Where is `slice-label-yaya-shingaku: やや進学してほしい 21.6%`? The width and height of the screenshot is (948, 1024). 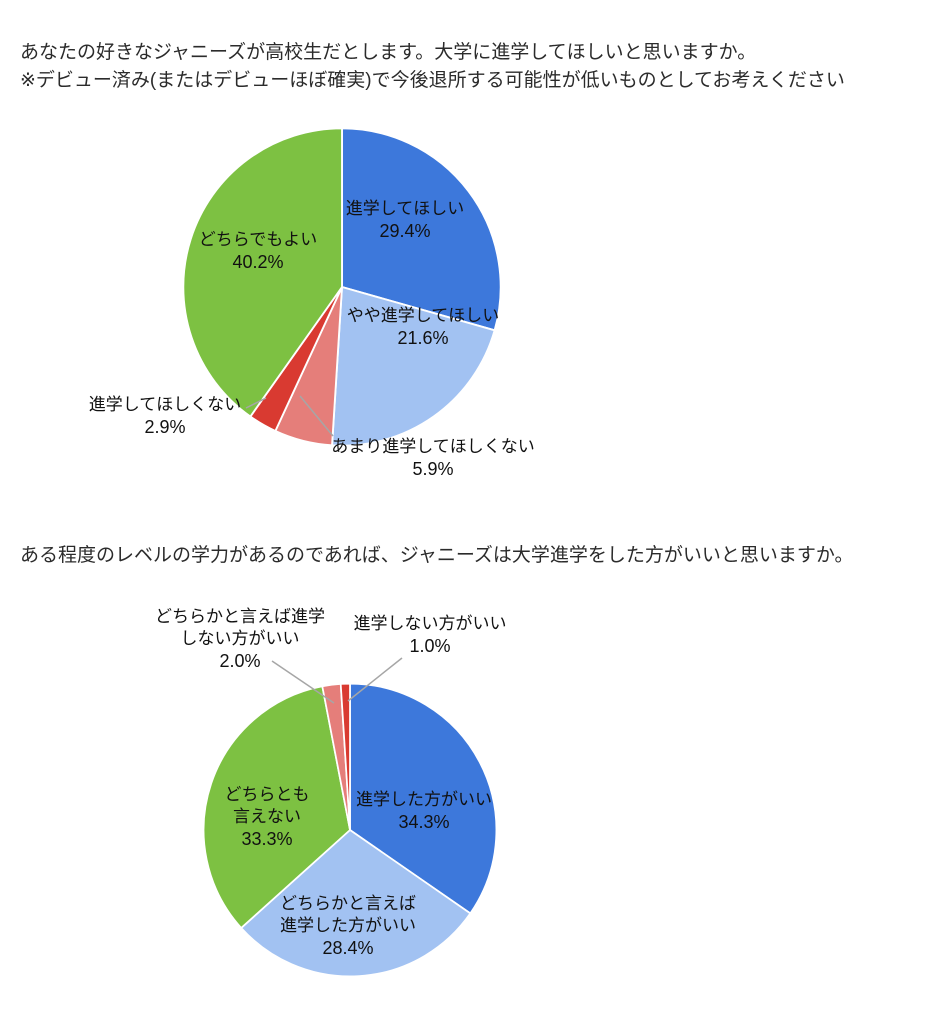
slice-label-yaya-shingaku: やや進学してほしい 21.6% is located at coordinates (423, 327).